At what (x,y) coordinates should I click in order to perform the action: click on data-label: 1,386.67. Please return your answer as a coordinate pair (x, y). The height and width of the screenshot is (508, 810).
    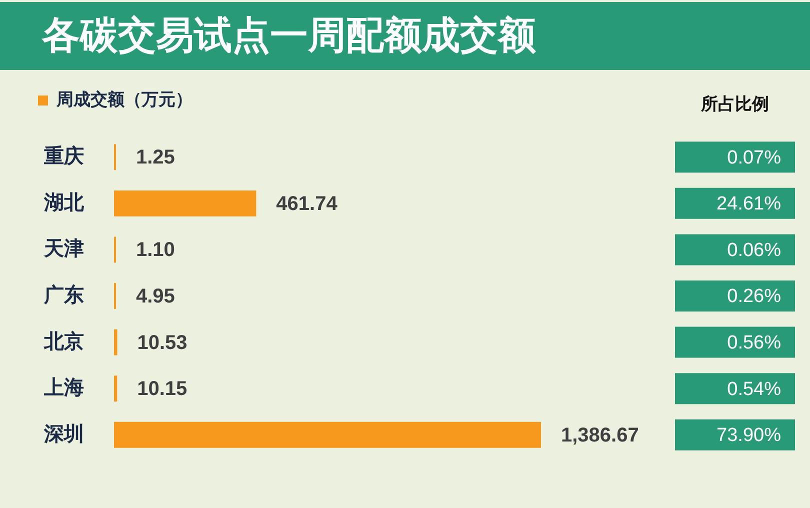
    Looking at the image, I should click on (599, 435).